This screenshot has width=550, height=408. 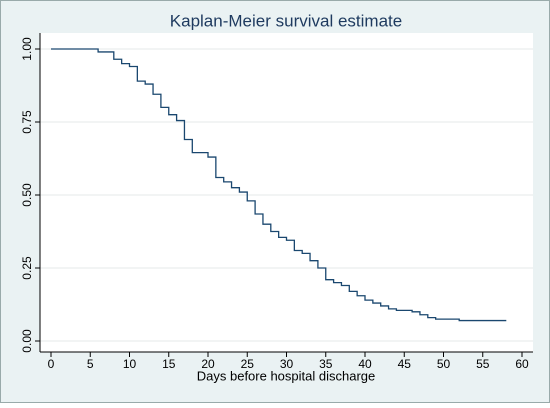 What do you see at coordinates (27, 268) in the screenshot?
I see `y-tick-label: 0.25` at bounding box center [27, 268].